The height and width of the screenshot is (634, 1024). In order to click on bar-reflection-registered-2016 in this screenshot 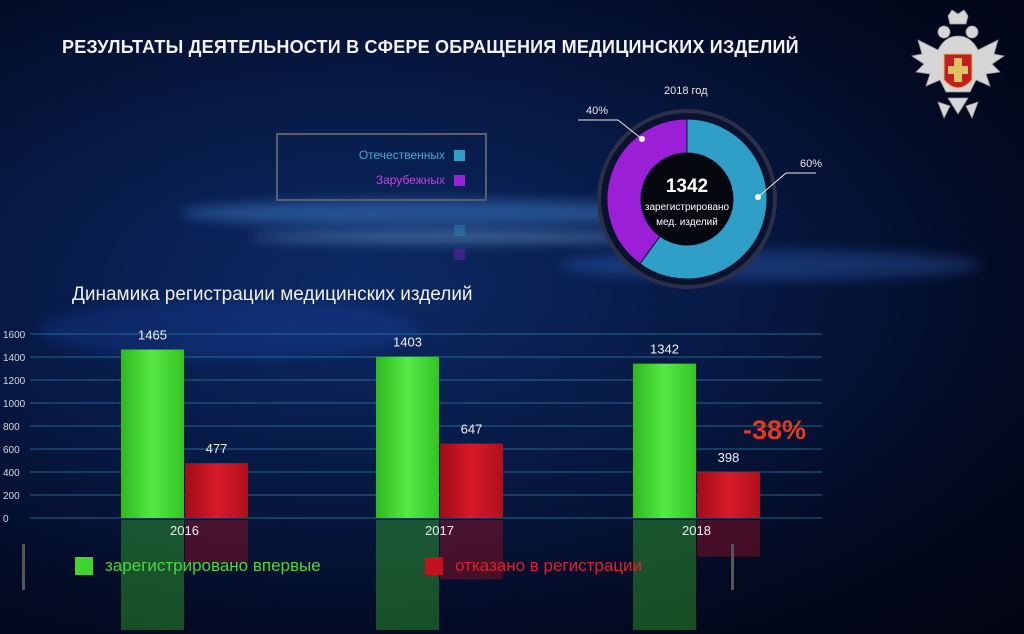, I will do `click(152, 575)`.